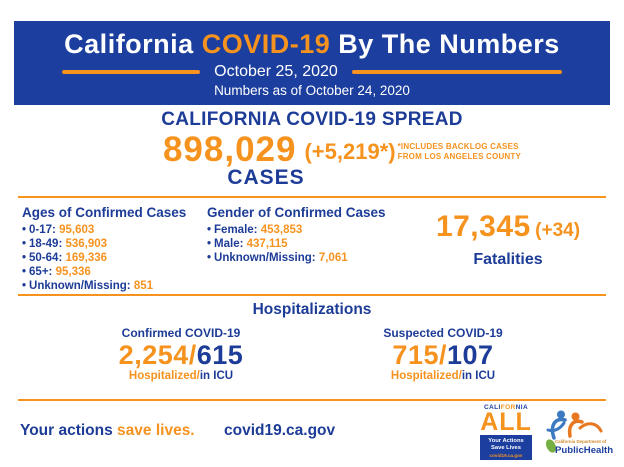  What do you see at coordinates (312, 90) in the screenshot?
I see `as-of-date: Numbers as of October 24, 2020` at bounding box center [312, 90].